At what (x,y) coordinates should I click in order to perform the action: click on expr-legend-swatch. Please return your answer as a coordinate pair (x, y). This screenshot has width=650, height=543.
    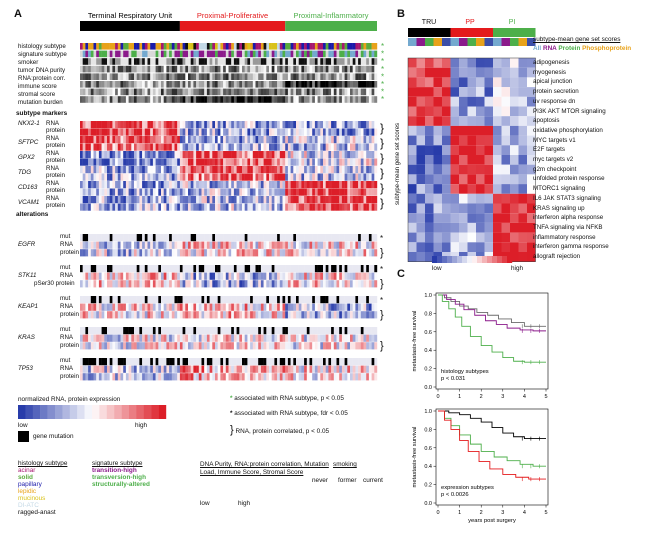
    Looking at the image, I should click on (59, 412).